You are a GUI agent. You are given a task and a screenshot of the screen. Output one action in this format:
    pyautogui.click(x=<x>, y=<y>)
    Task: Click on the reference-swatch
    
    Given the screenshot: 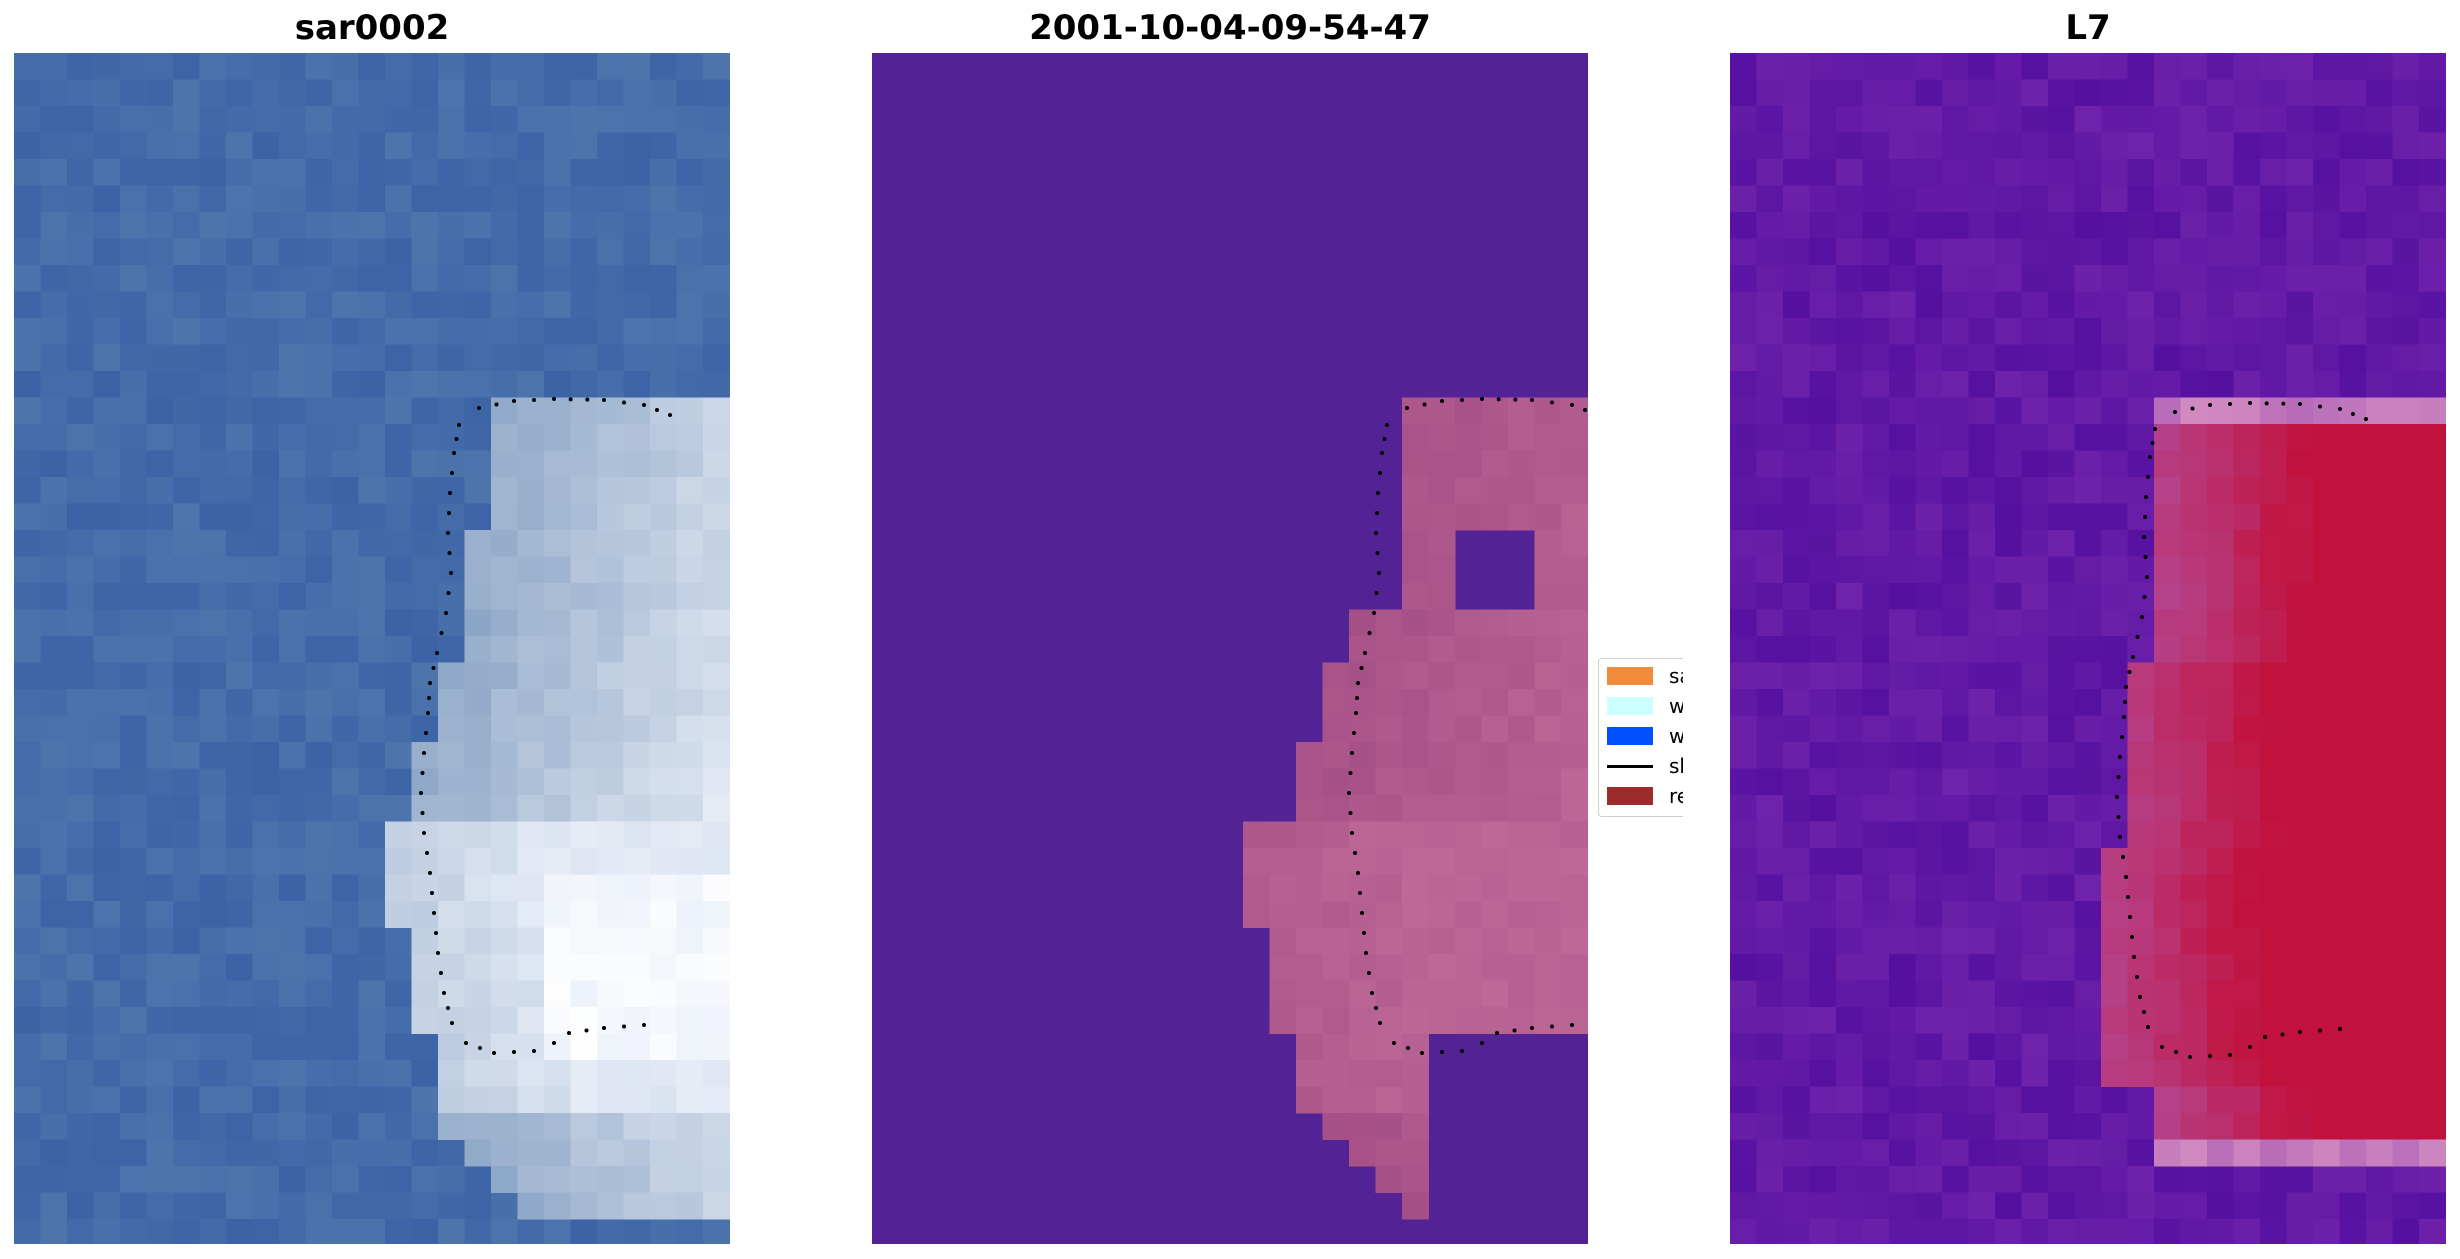 What is the action you would take?
    pyautogui.click(x=1630, y=796)
    